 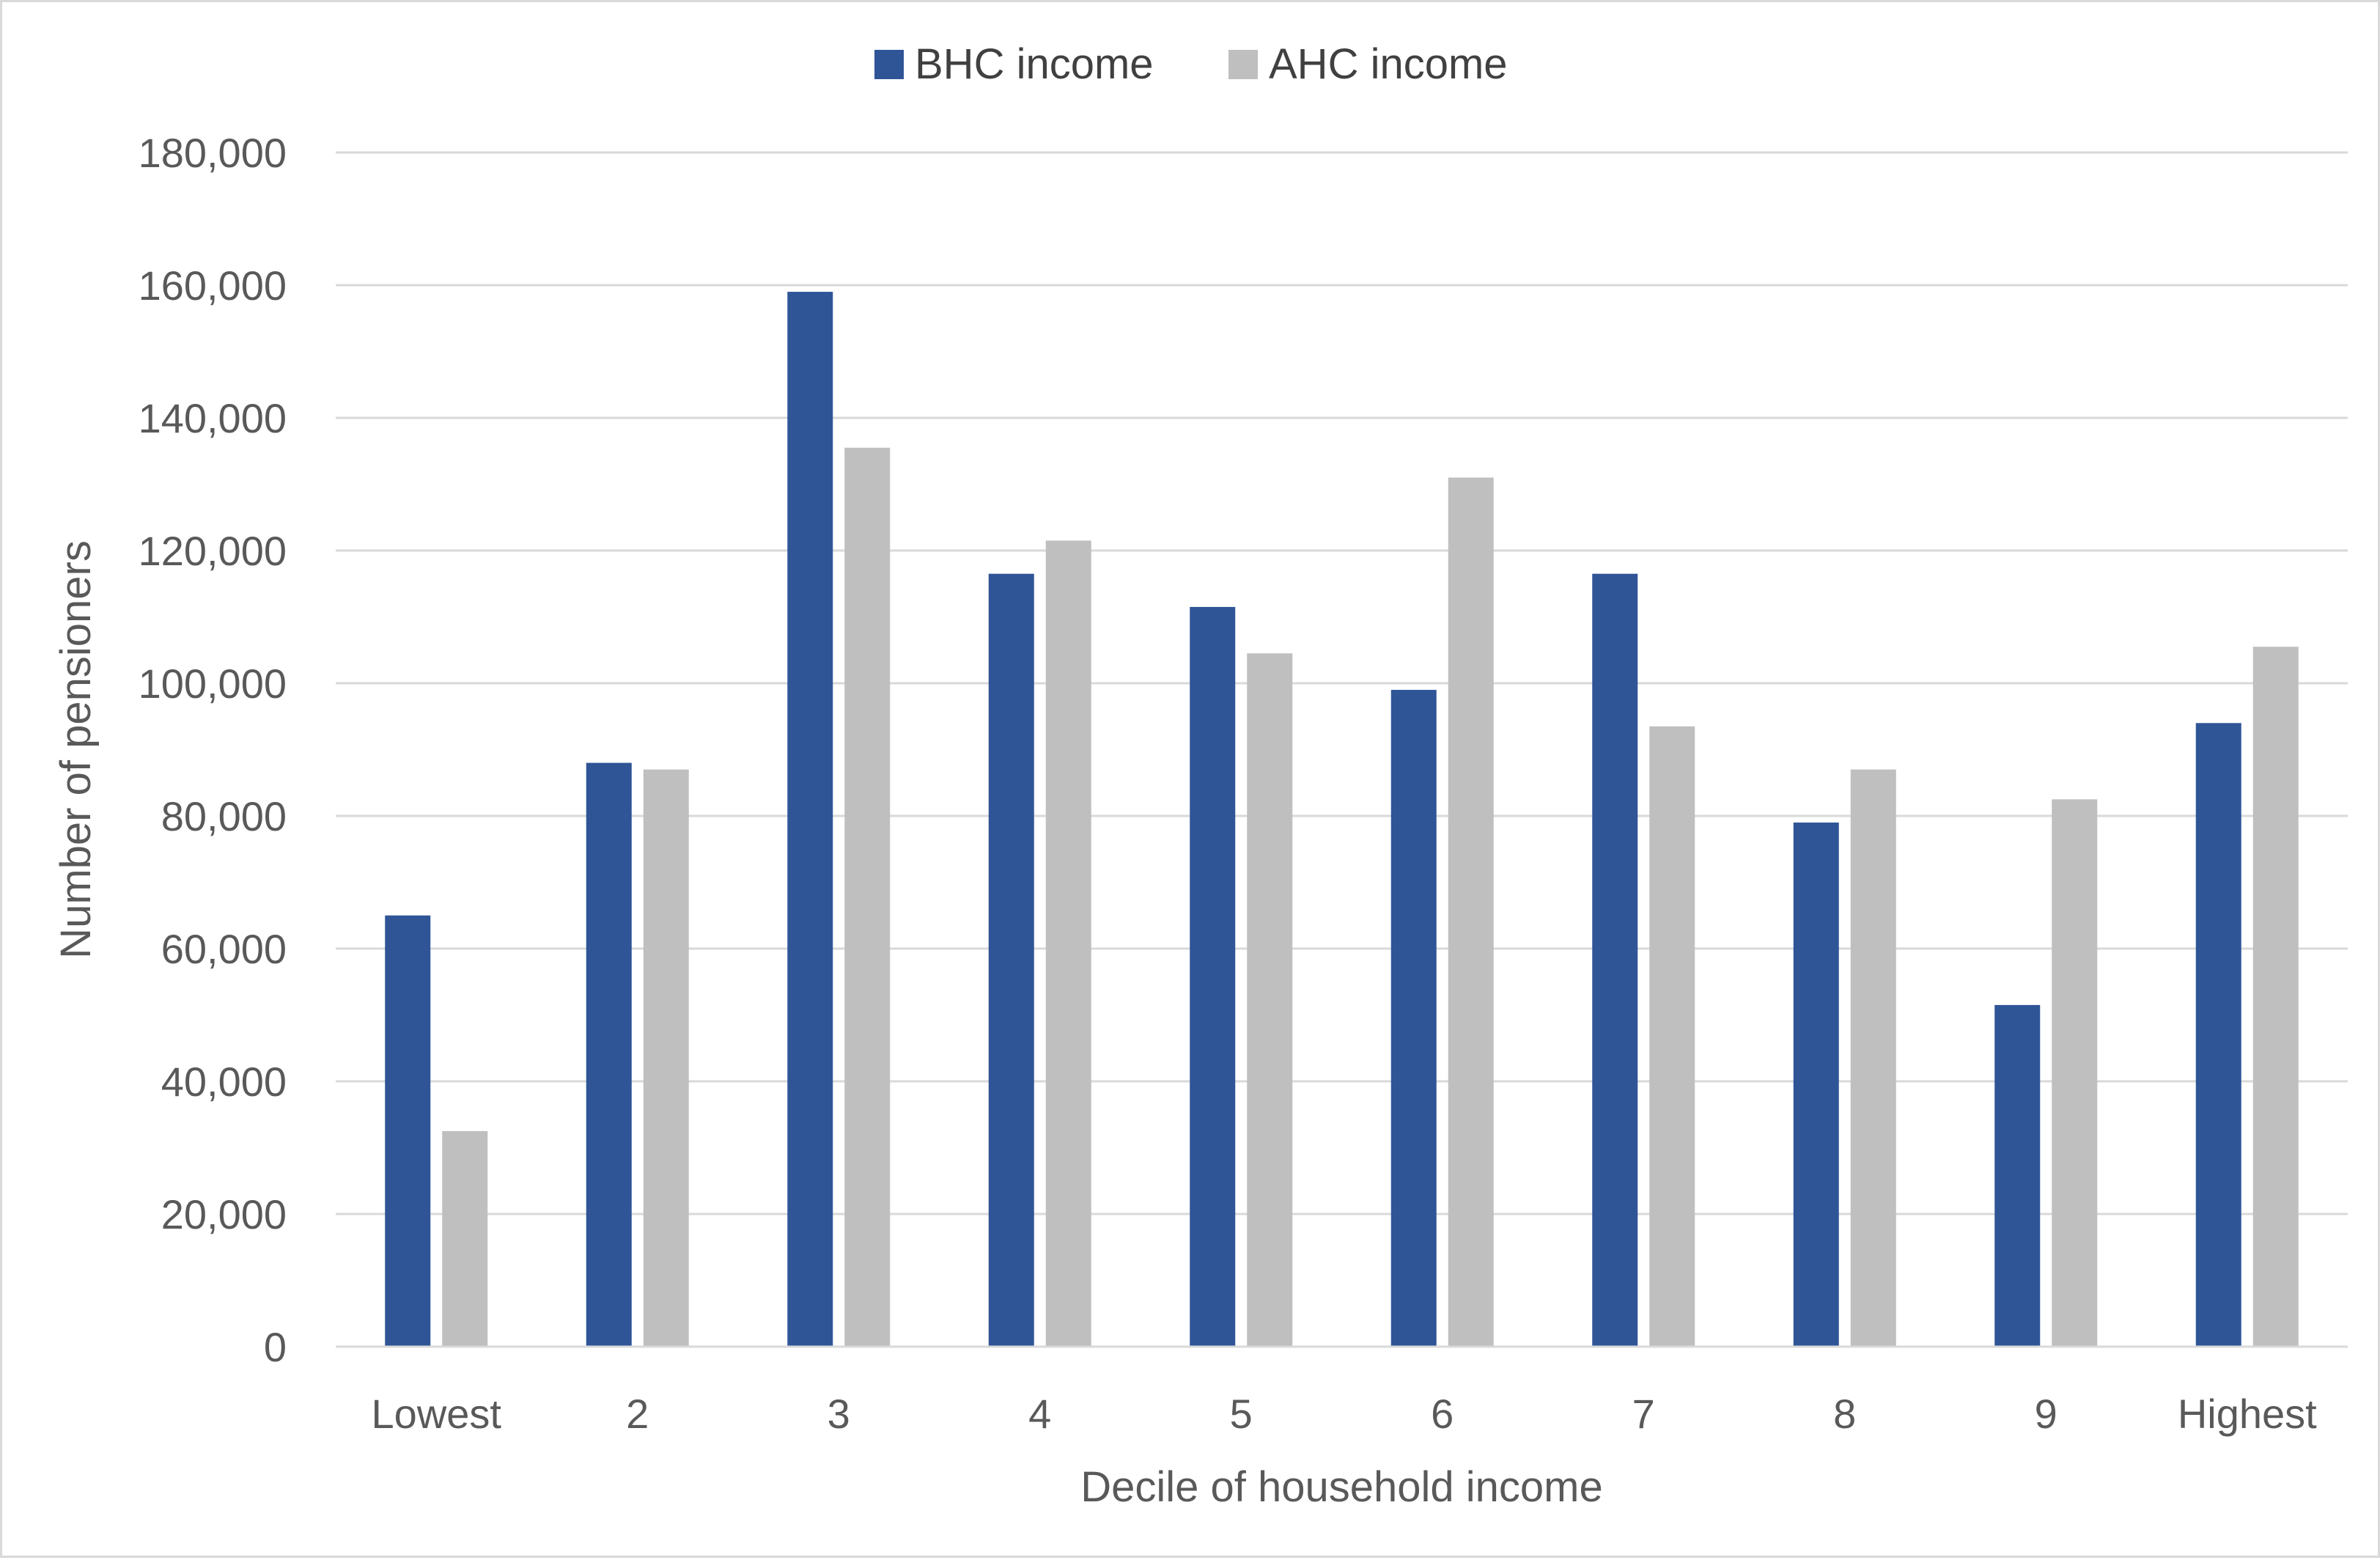 What do you see at coordinates (1341, 1487) in the screenshot?
I see `x-axis-title: Decile of household income` at bounding box center [1341, 1487].